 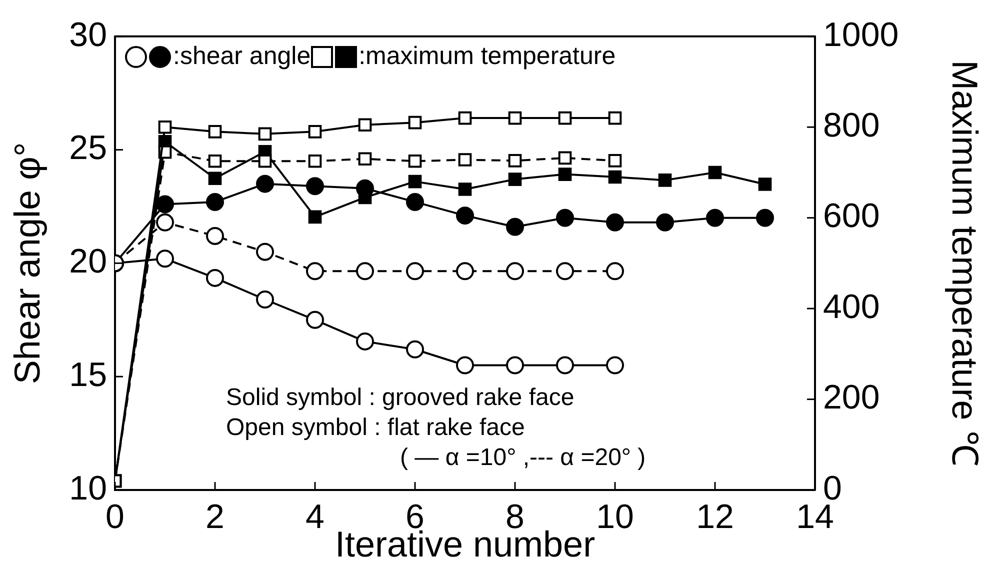 What do you see at coordinates (615, 517) in the screenshot?
I see `x-tick-label: 10` at bounding box center [615, 517].